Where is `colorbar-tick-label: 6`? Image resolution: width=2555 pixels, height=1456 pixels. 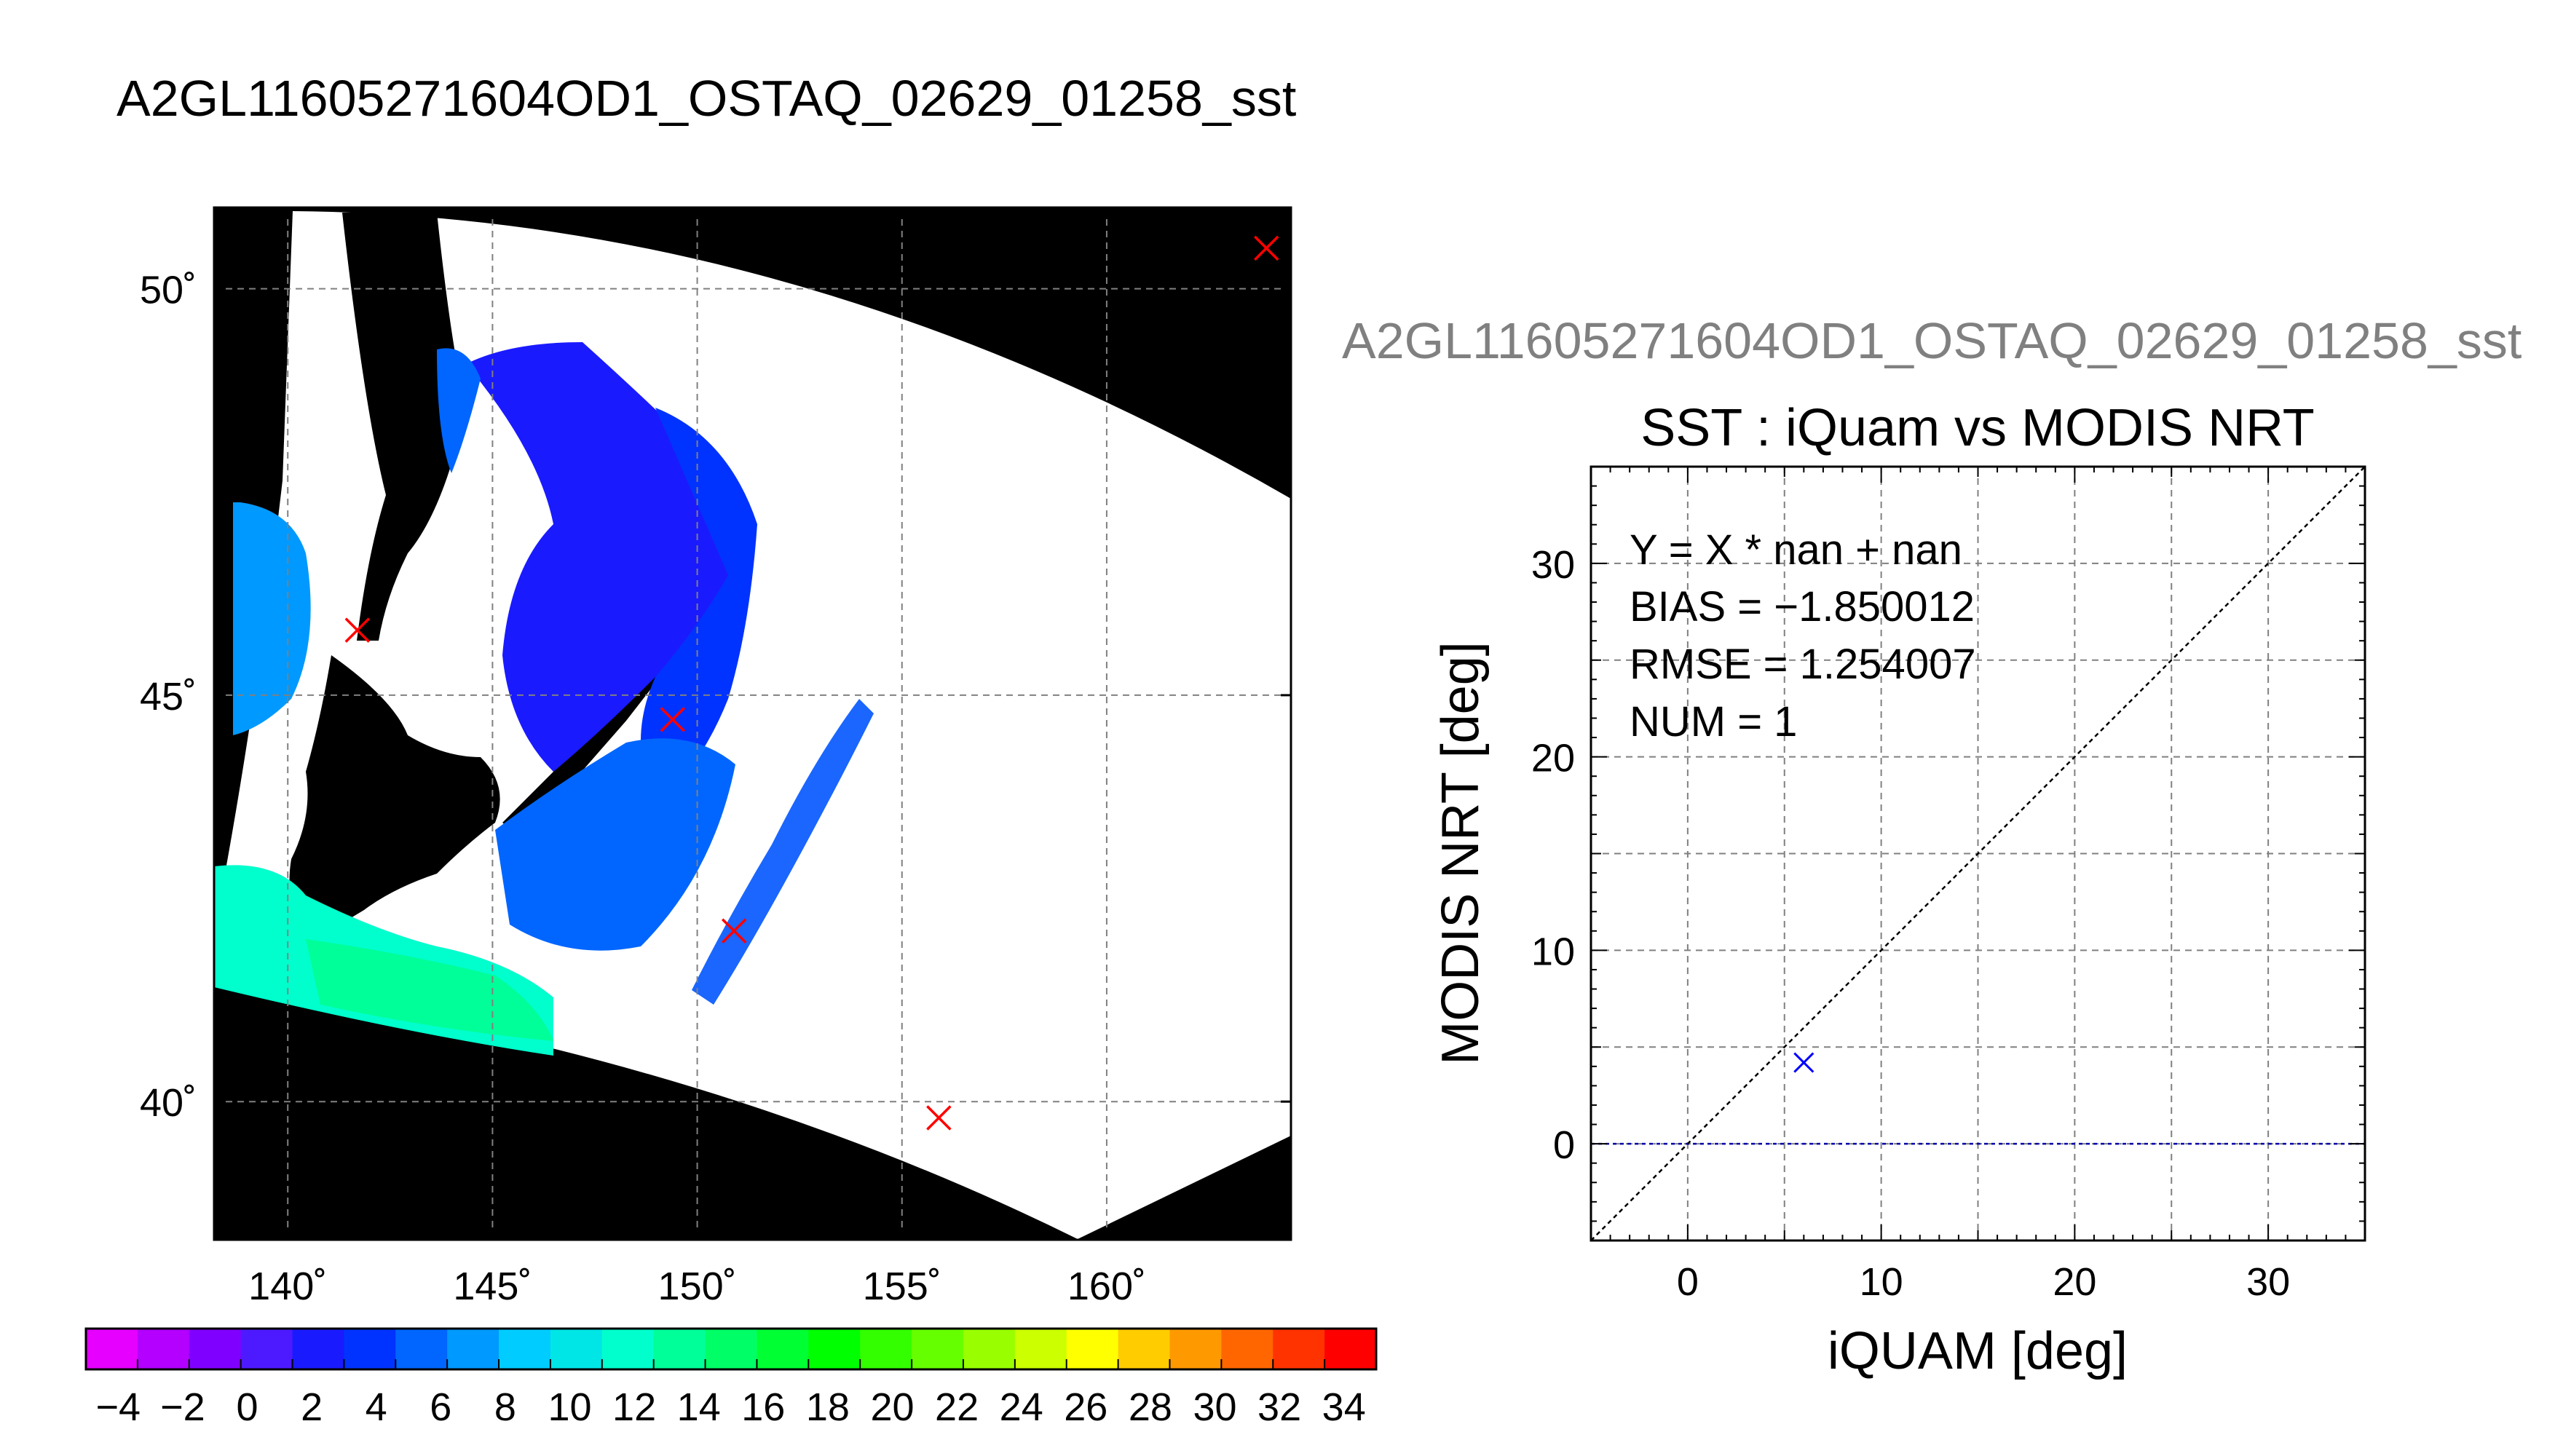 colorbar-tick-label: 6 is located at coordinates (440, 1407).